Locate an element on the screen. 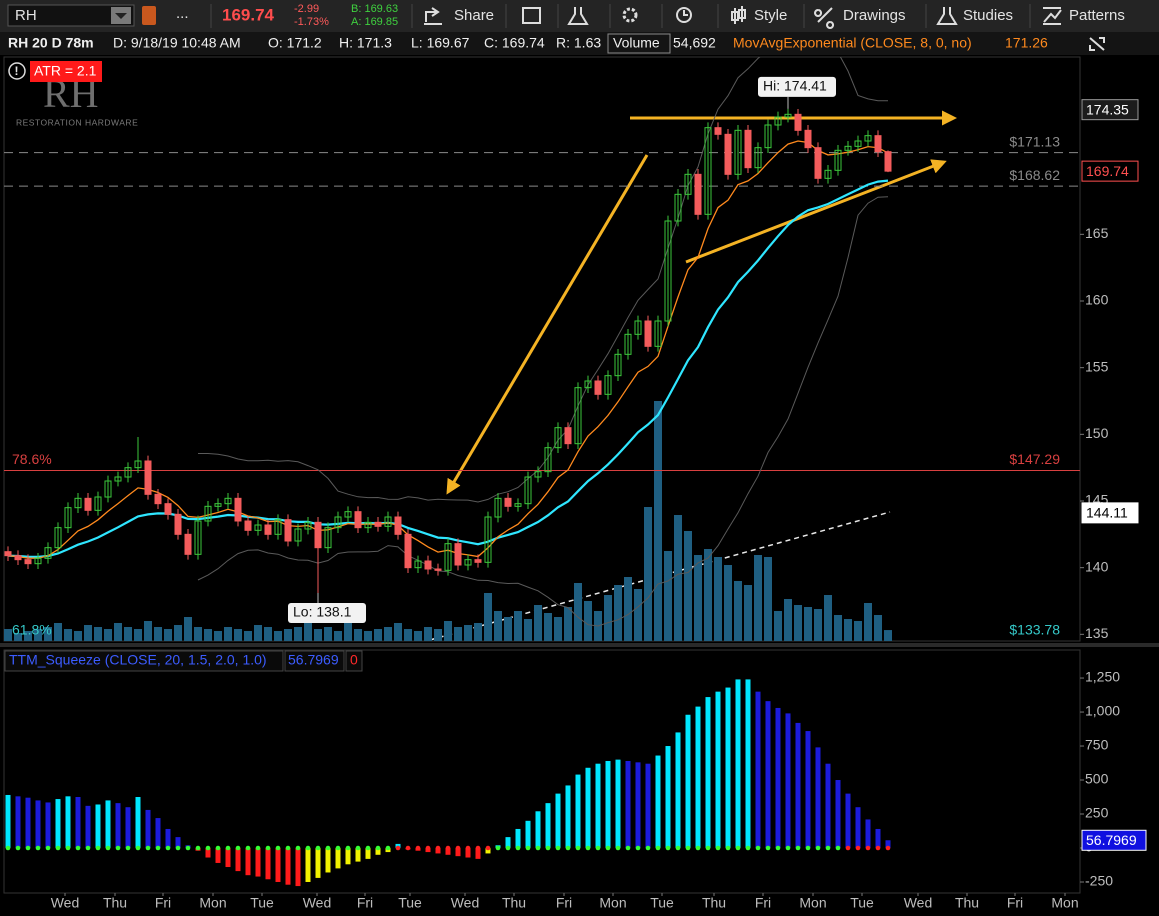  rally-arrow is located at coordinates (547, 324).